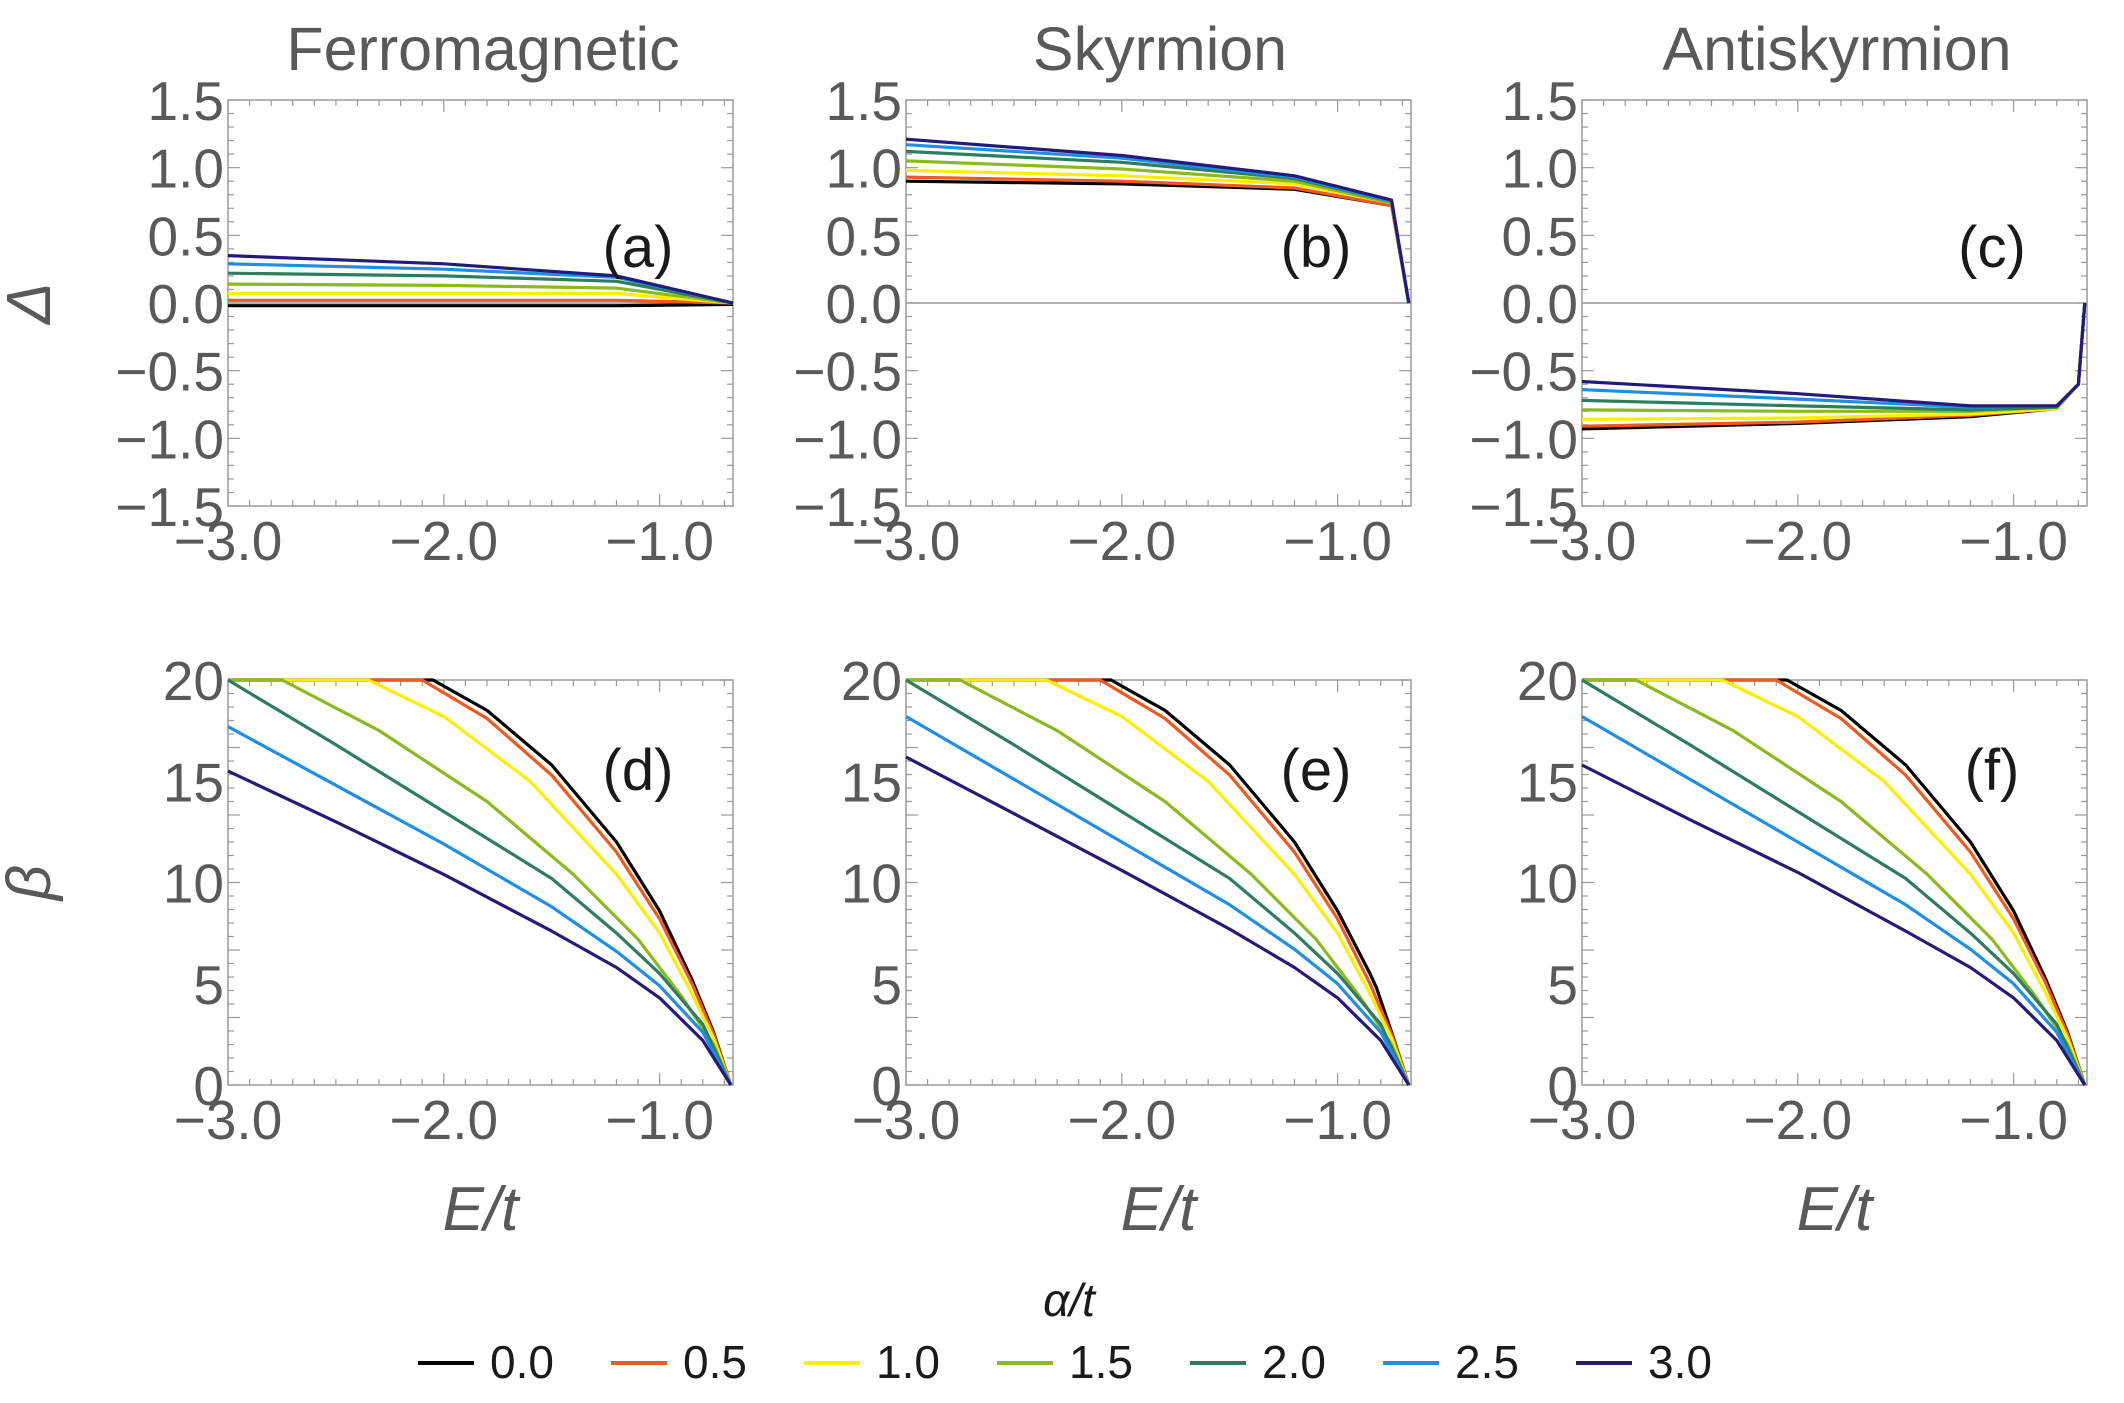 Image resolution: width=2124 pixels, height=1403 pixels. I want to click on panel-label: (f), so click(1992, 770).